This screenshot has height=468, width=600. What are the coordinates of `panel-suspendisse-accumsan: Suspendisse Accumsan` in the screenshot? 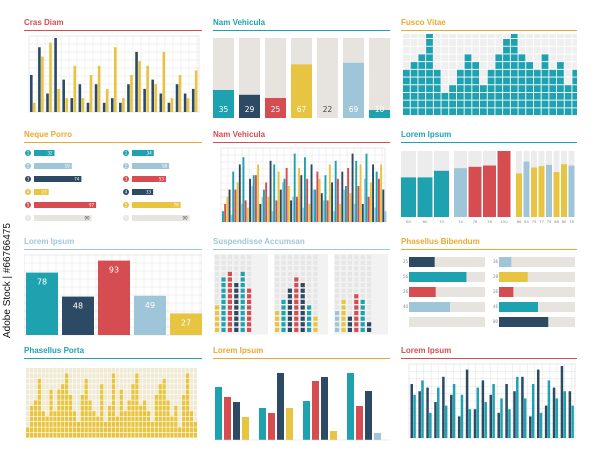 It's located at (301, 287).